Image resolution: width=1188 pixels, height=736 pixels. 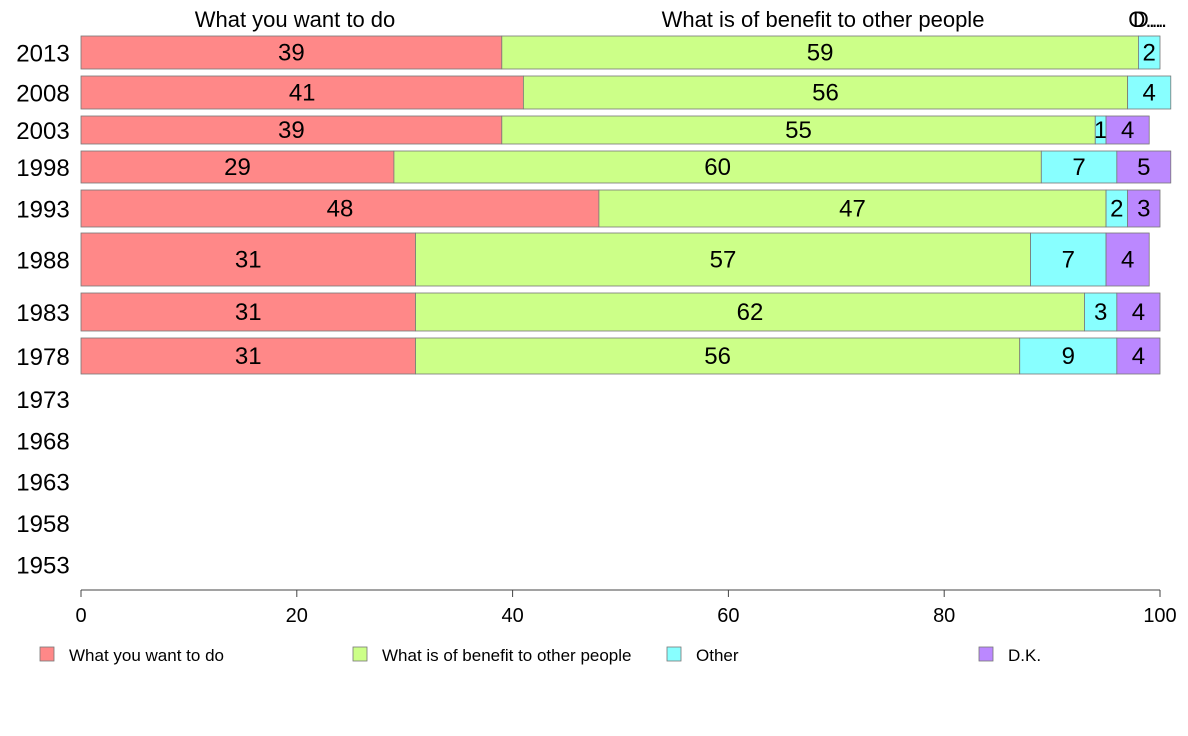 I want to click on legend-label: Other, so click(x=717, y=655).